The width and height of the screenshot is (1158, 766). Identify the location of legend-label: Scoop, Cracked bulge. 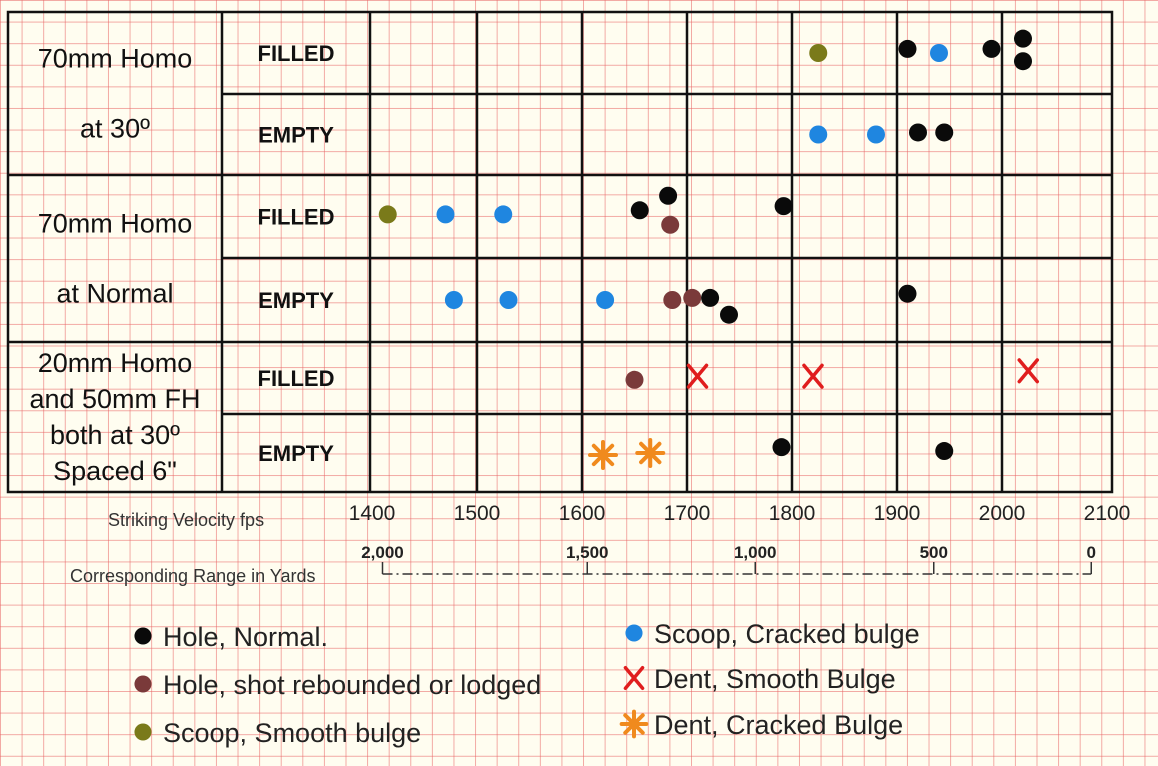
(787, 634).